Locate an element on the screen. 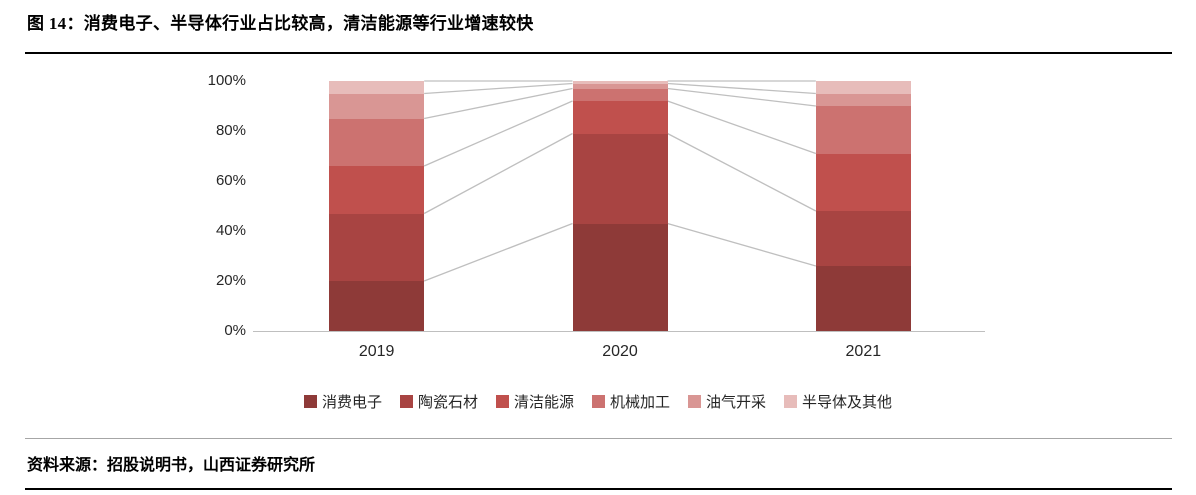 Image resolution: width=1196 pixels, height=495 pixels. source-note: 资料来源：招股说明书，山西证券研究所 is located at coordinates (171, 465).